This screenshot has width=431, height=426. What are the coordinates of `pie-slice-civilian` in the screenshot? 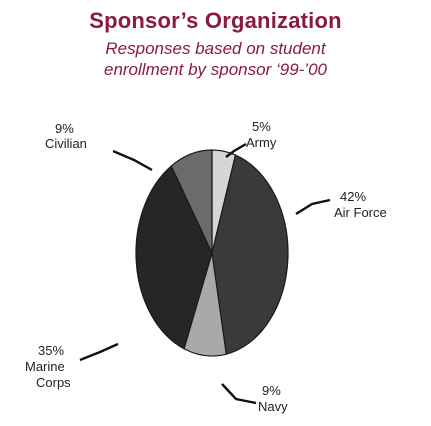 It's located at (191, 201).